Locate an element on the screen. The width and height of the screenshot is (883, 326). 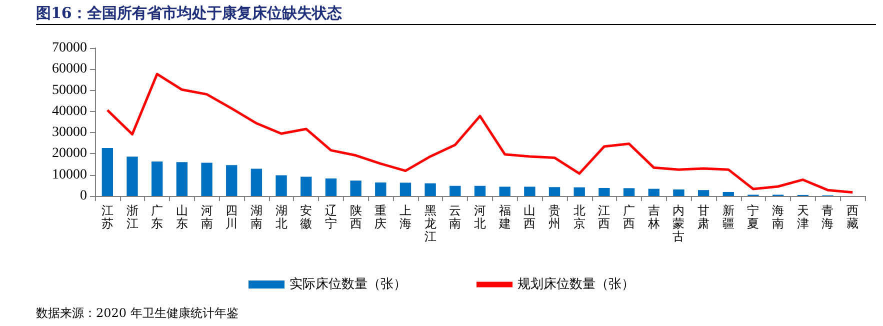
x-tick-label: 宁夏 is located at coordinates (753, 217).